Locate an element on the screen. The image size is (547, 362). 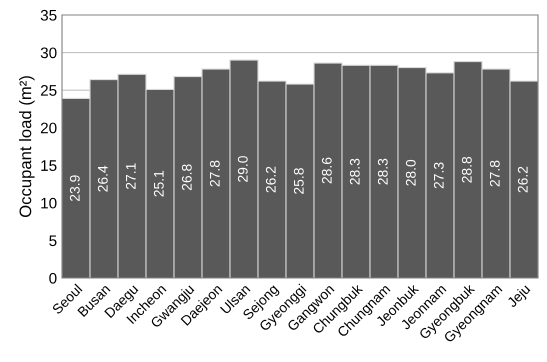
data-label: 25.8 is located at coordinates (299, 181).